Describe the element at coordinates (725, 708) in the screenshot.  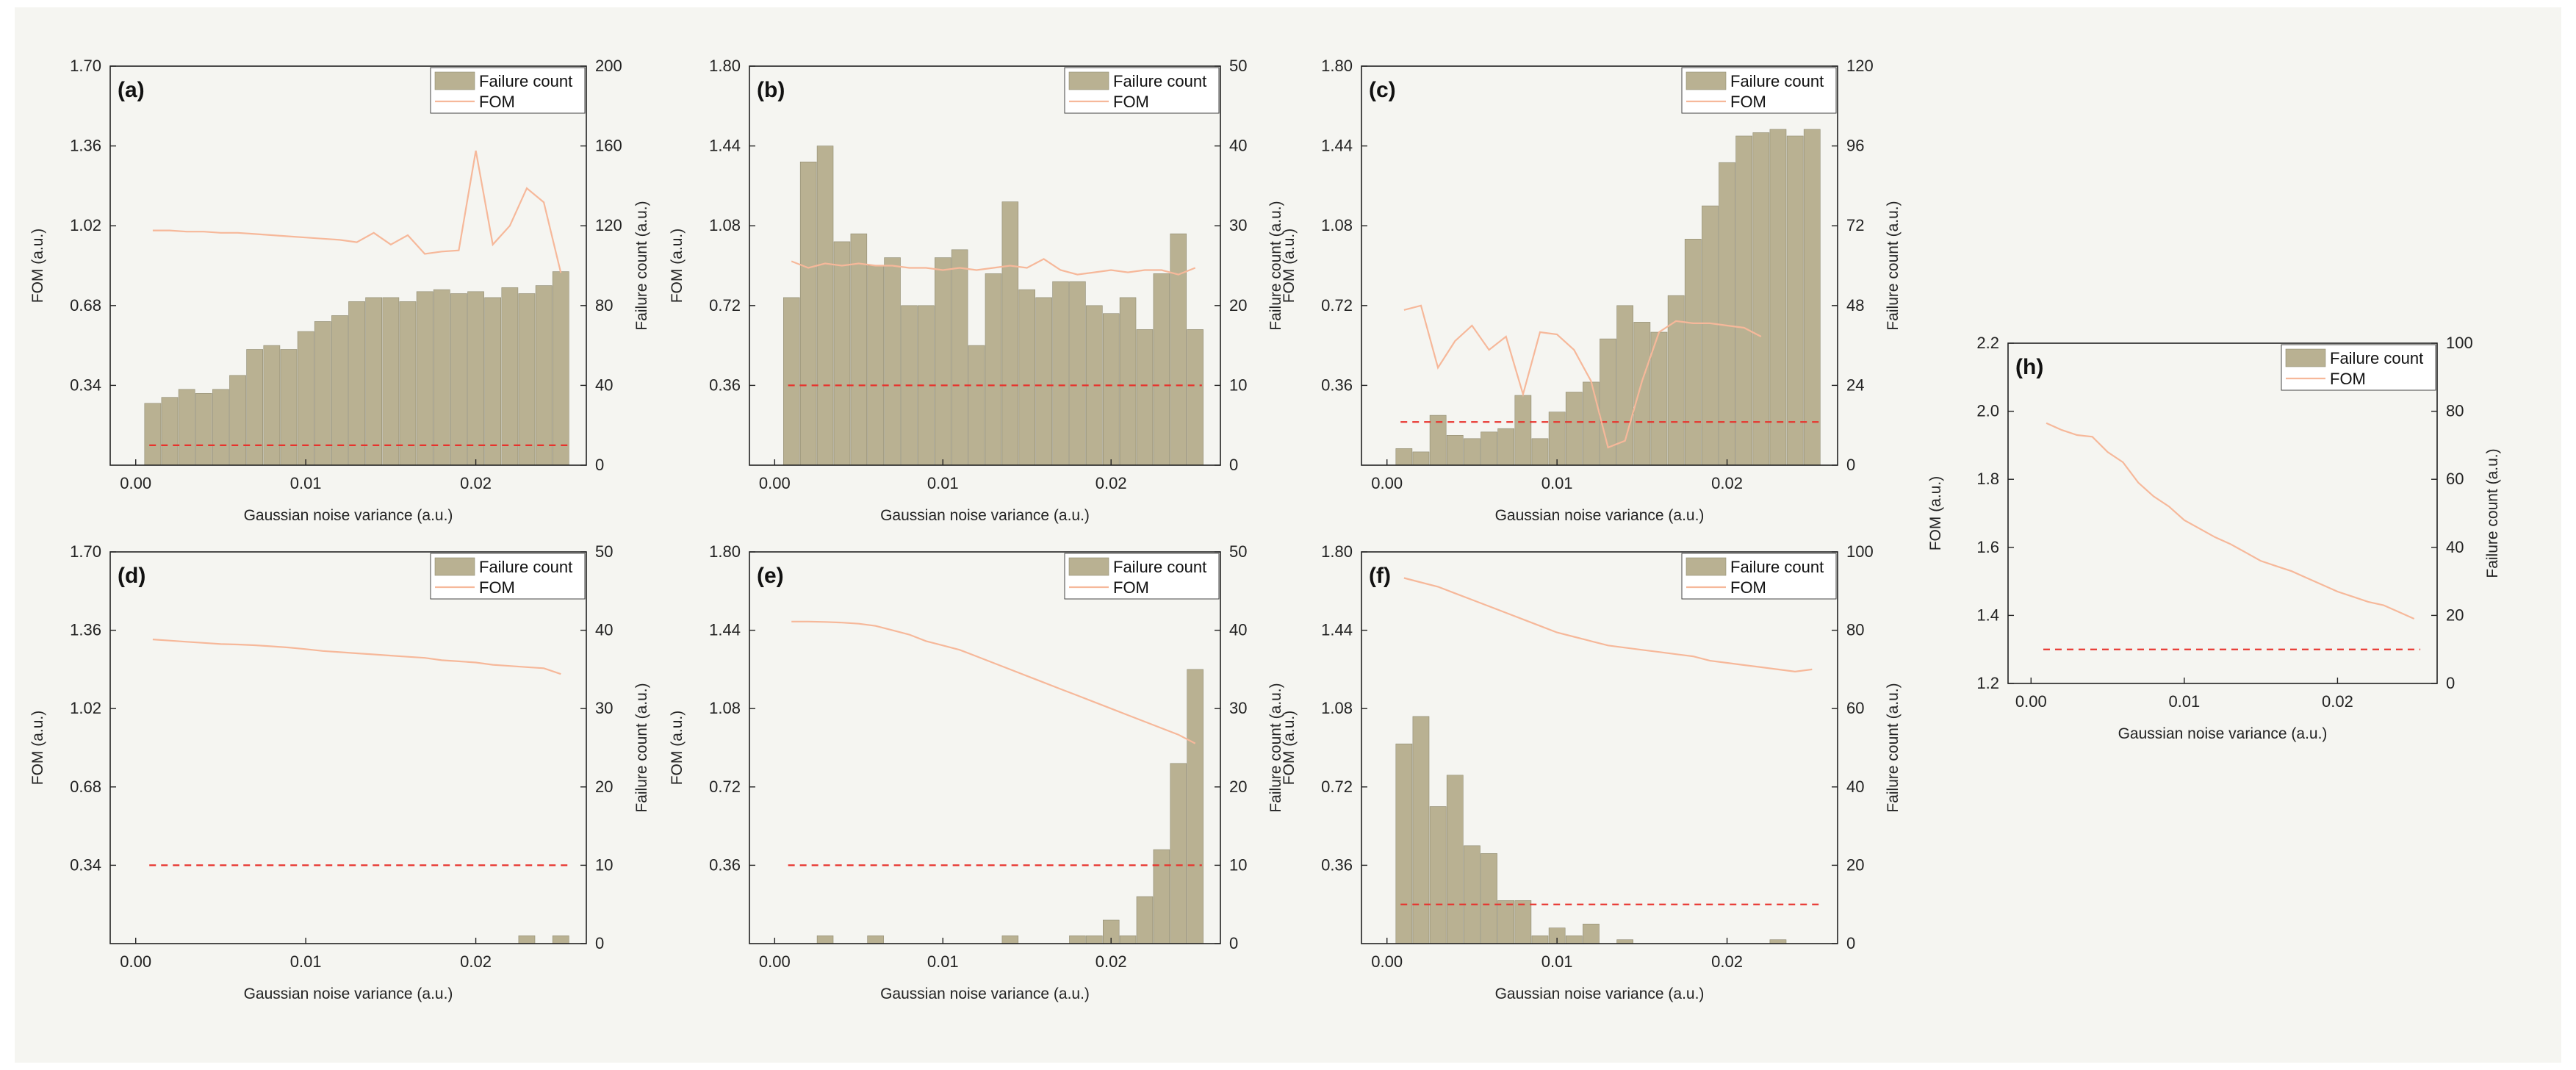
I see `ytick-label-e-2: 1.08` at that location.